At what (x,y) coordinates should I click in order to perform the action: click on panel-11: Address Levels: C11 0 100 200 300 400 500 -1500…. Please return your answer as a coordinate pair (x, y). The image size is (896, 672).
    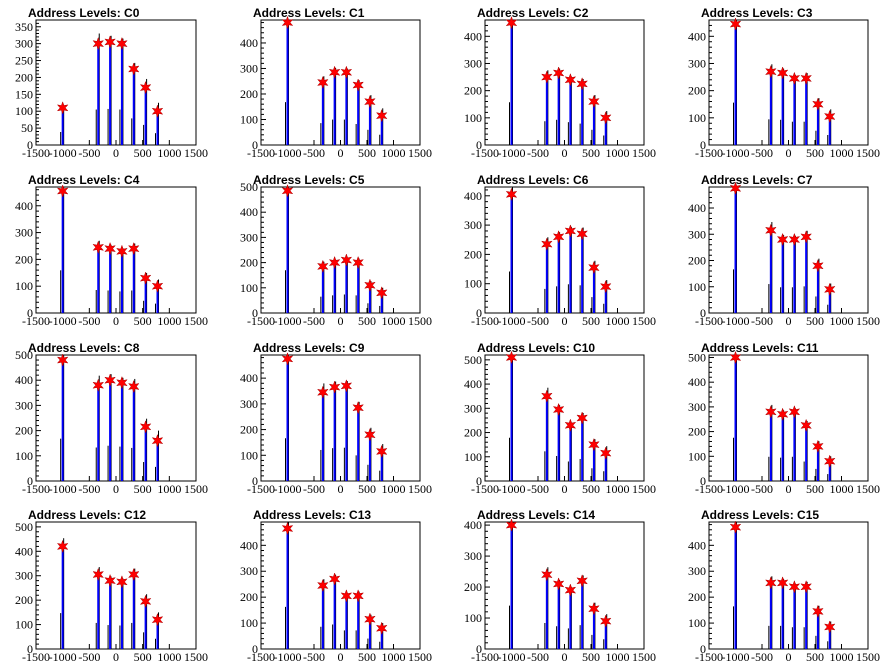
    Looking at the image, I should click on (784, 418).